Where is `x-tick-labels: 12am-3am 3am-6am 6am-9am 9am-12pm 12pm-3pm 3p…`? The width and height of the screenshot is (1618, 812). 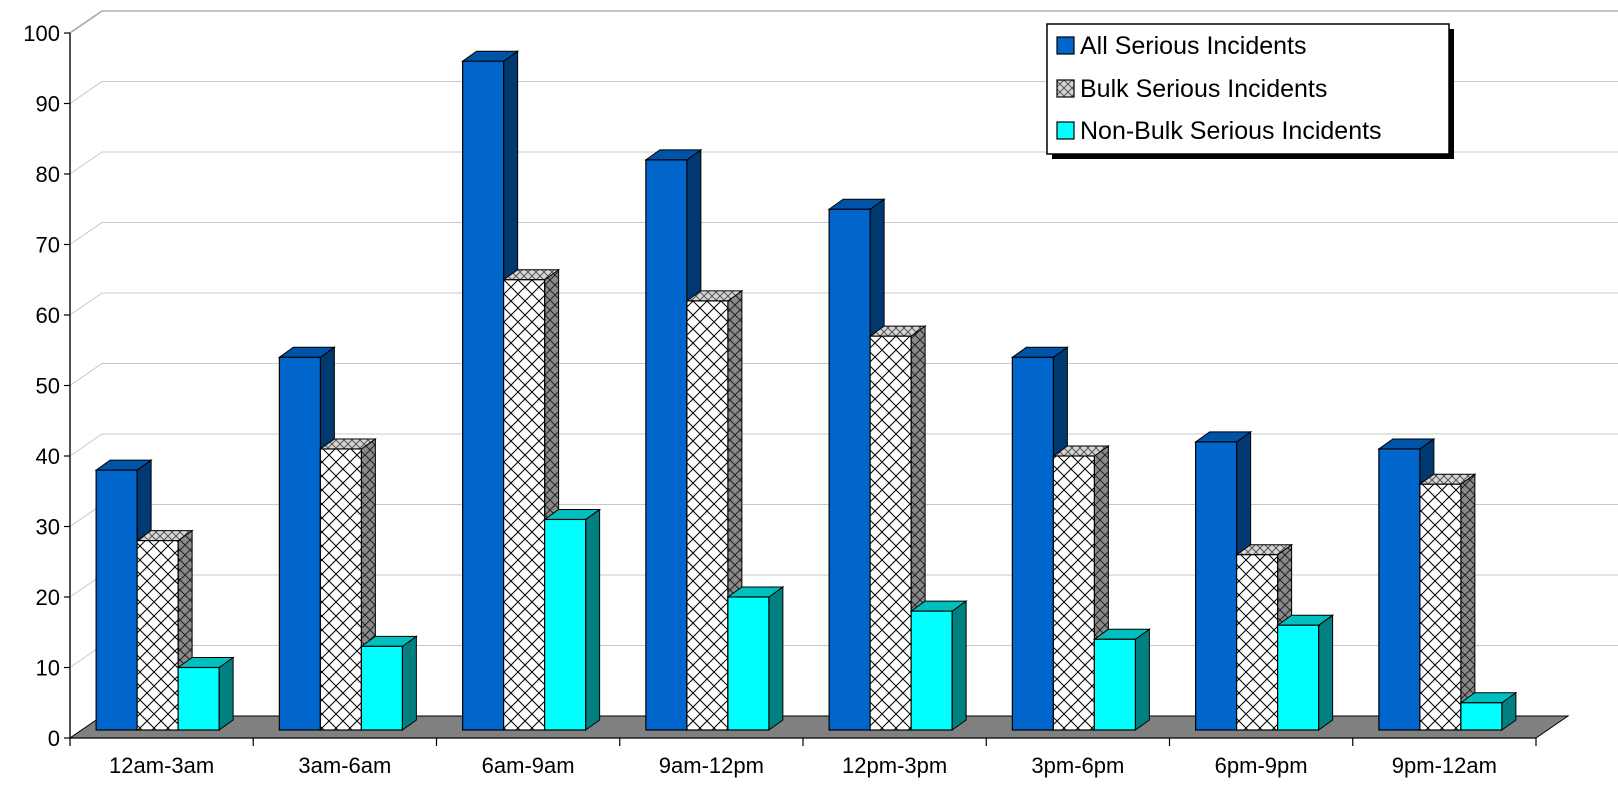 x-tick-labels: 12am-3am 3am-6am 6am-9am 9am-12pm 12pm-3pm 3p… is located at coordinates (803, 765).